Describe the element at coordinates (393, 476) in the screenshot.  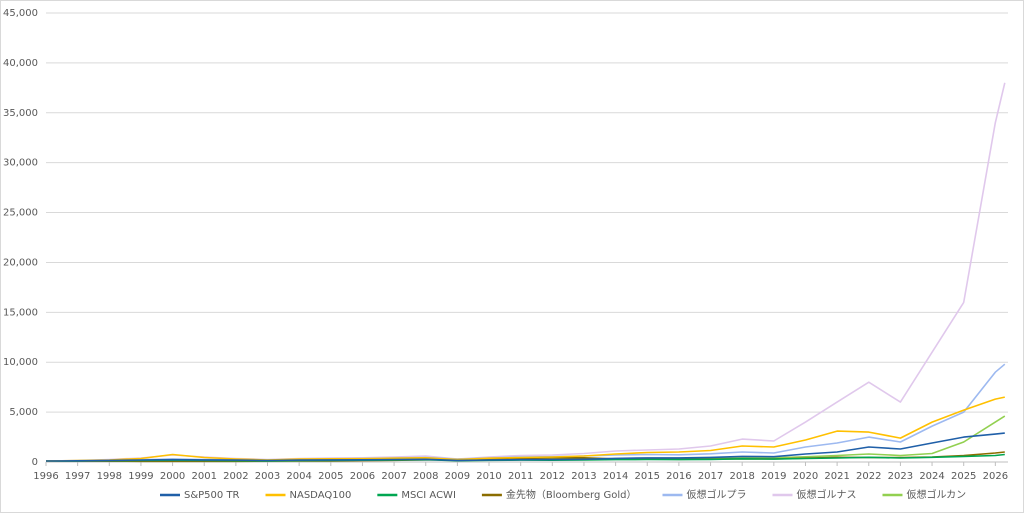
I see `x-tick-label: 2007` at that location.